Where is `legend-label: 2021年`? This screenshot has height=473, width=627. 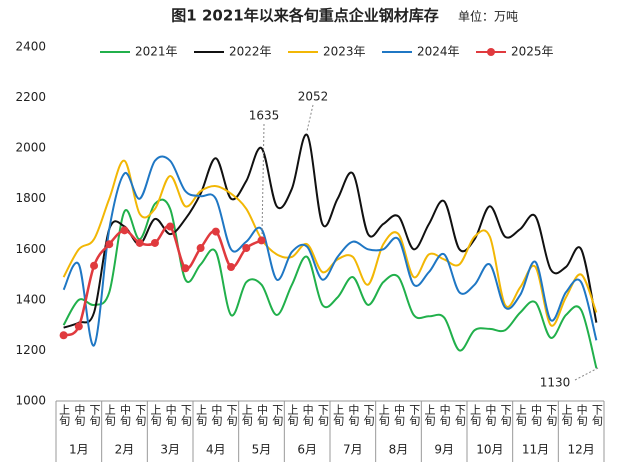
legend-label: 2021年 is located at coordinates (156, 52).